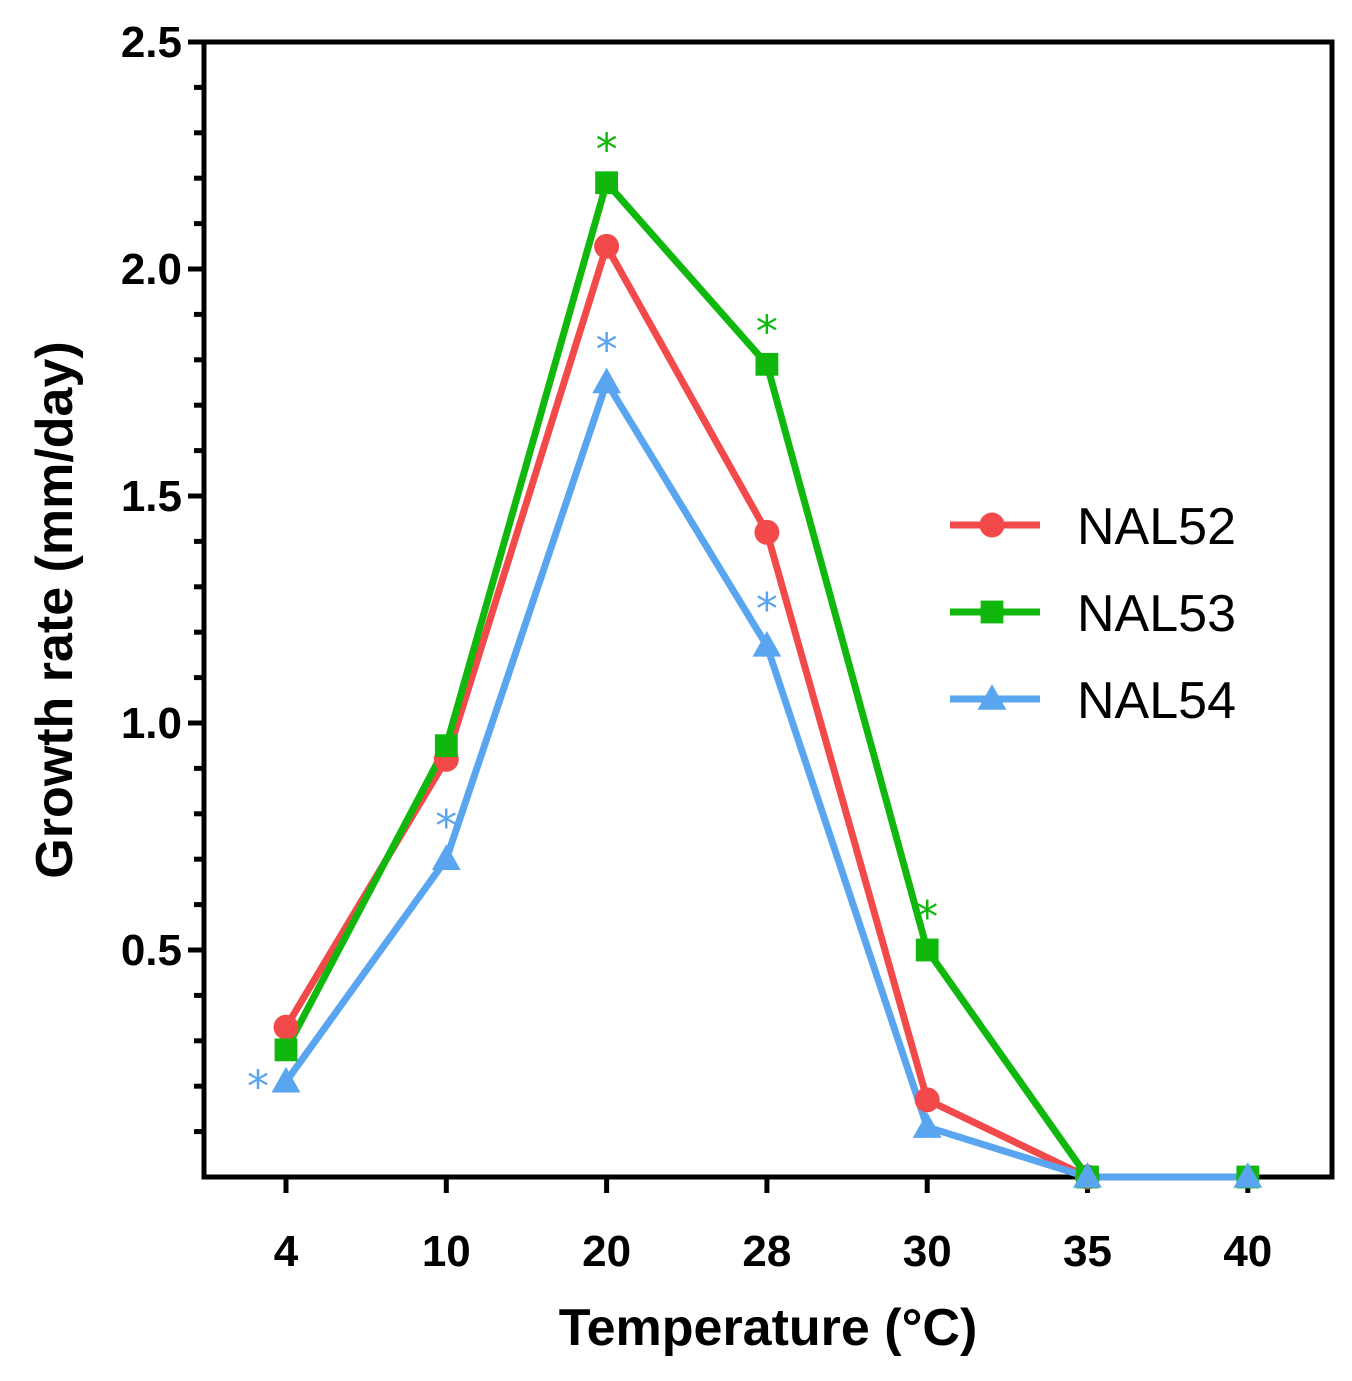  Describe the element at coordinates (446, 1251) in the screenshot. I see `x-tick-label: 10` at that location.